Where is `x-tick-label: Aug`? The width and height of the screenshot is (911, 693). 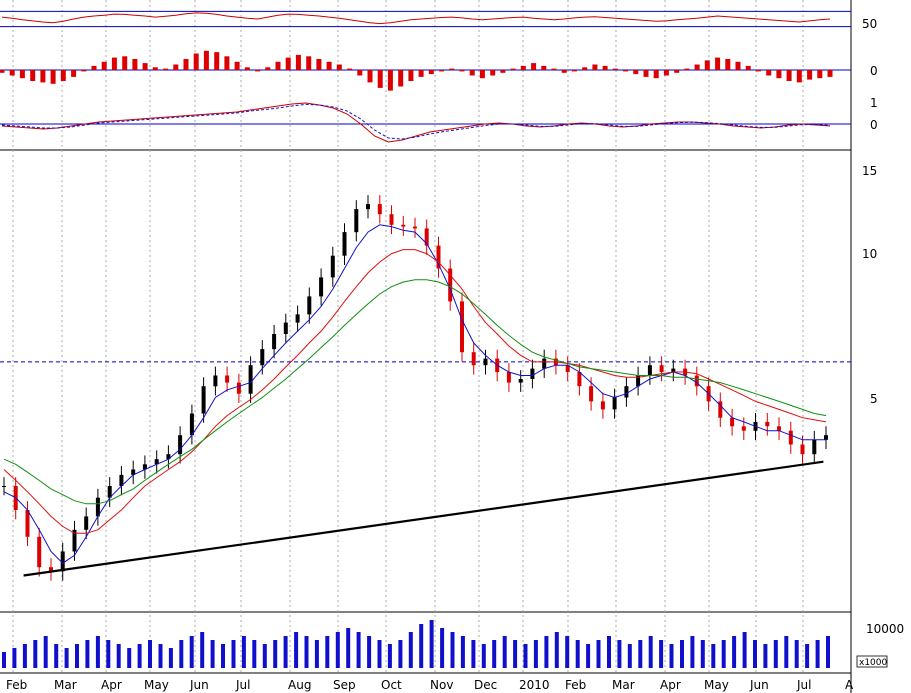
x-tick-label: Aug is located at coordinates (299, 685).